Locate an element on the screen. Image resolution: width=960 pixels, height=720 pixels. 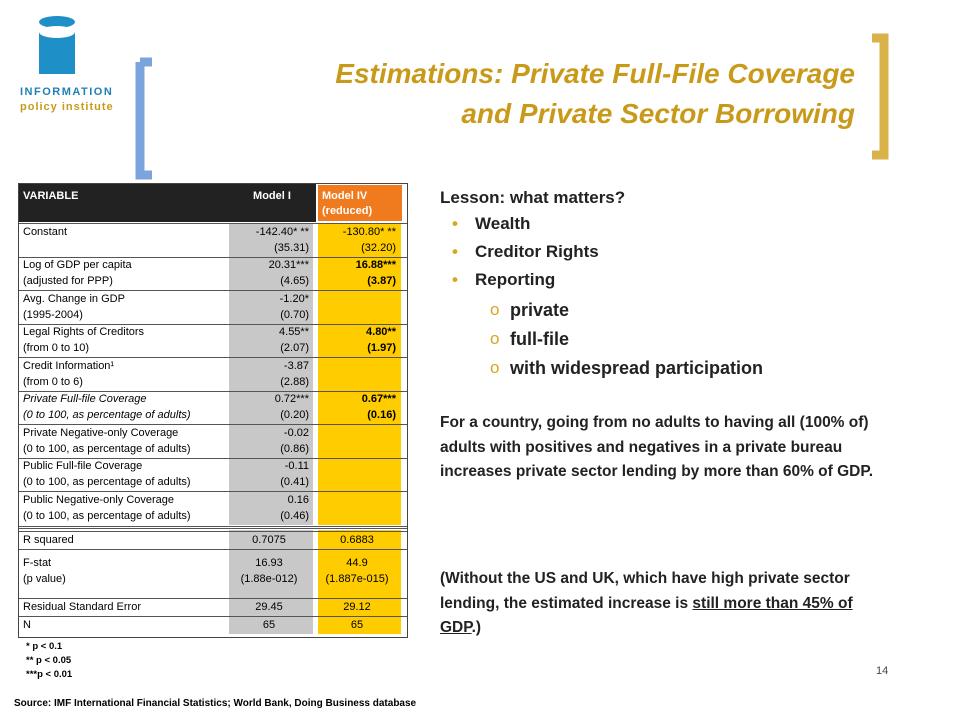
variable-label: (p value) is located at coordinates (44, 579).